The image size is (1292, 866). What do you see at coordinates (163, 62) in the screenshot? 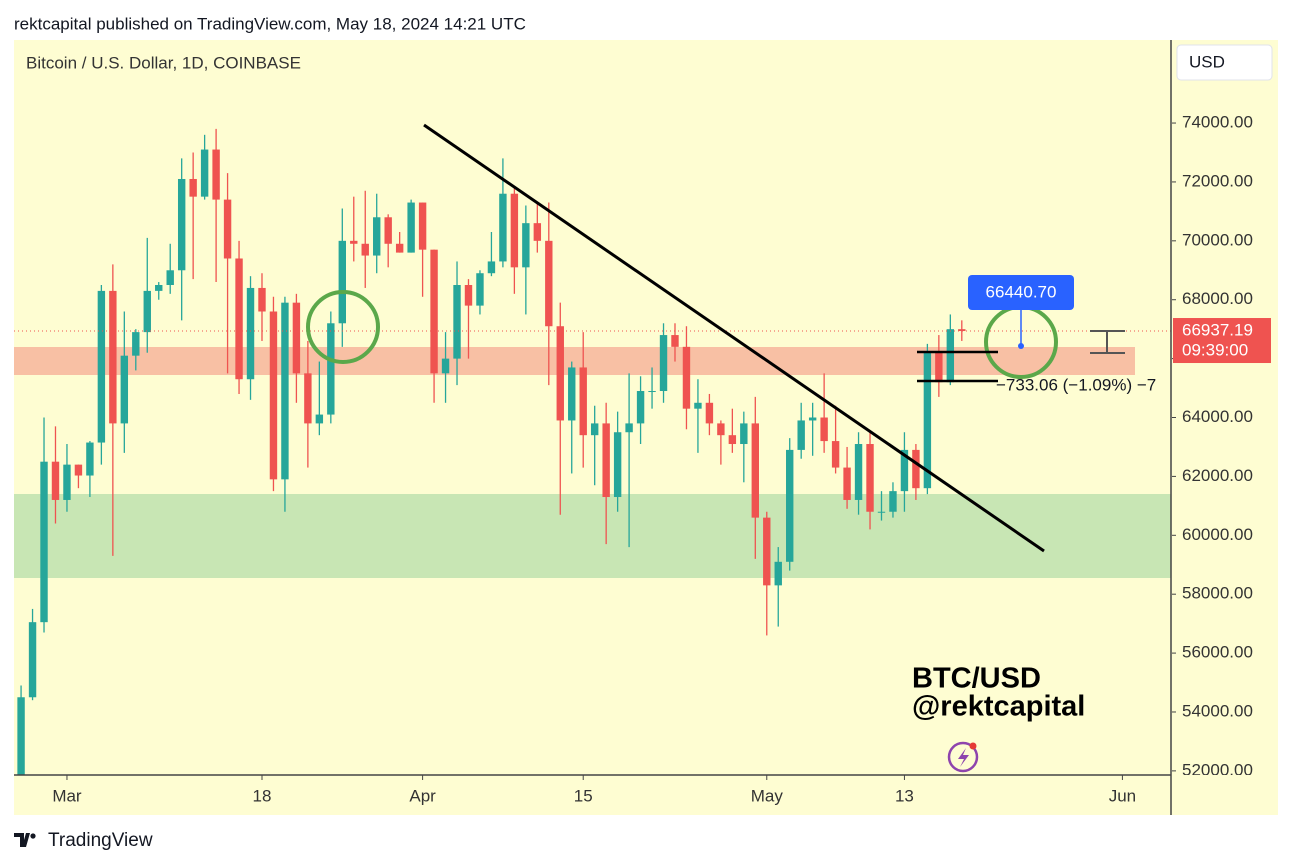
I see `chart-title: Bitcoin / U.S. Dollar, 1D, COINBASE` at bounding box center [163, 62].